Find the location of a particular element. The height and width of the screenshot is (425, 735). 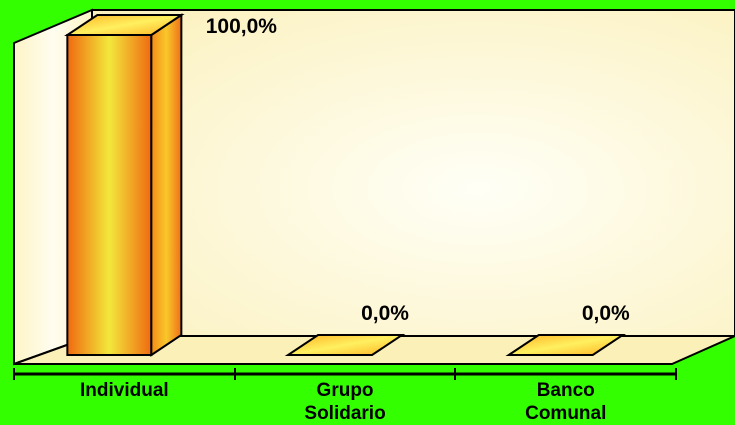

category-labels-group: Individual Grupo Solidario Banco Comunal is located at coordinates (343, 402).